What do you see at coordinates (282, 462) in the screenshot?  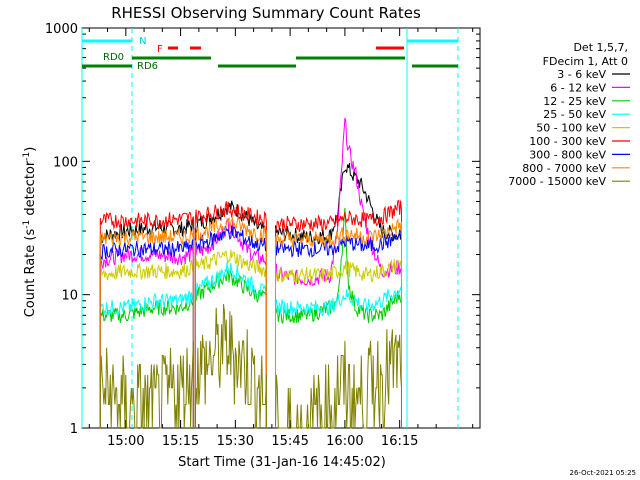 I see `x-axis-label: Start Time (31-Jan-16 14:45:02)` at bounding box center [282, 462].